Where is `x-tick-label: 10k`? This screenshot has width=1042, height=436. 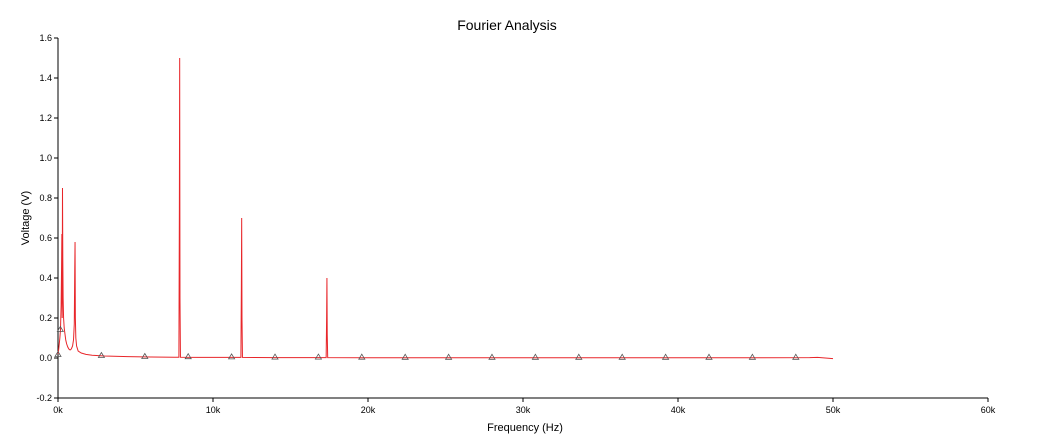 x-tick-label: 10k is located at coordinates (213, 410).